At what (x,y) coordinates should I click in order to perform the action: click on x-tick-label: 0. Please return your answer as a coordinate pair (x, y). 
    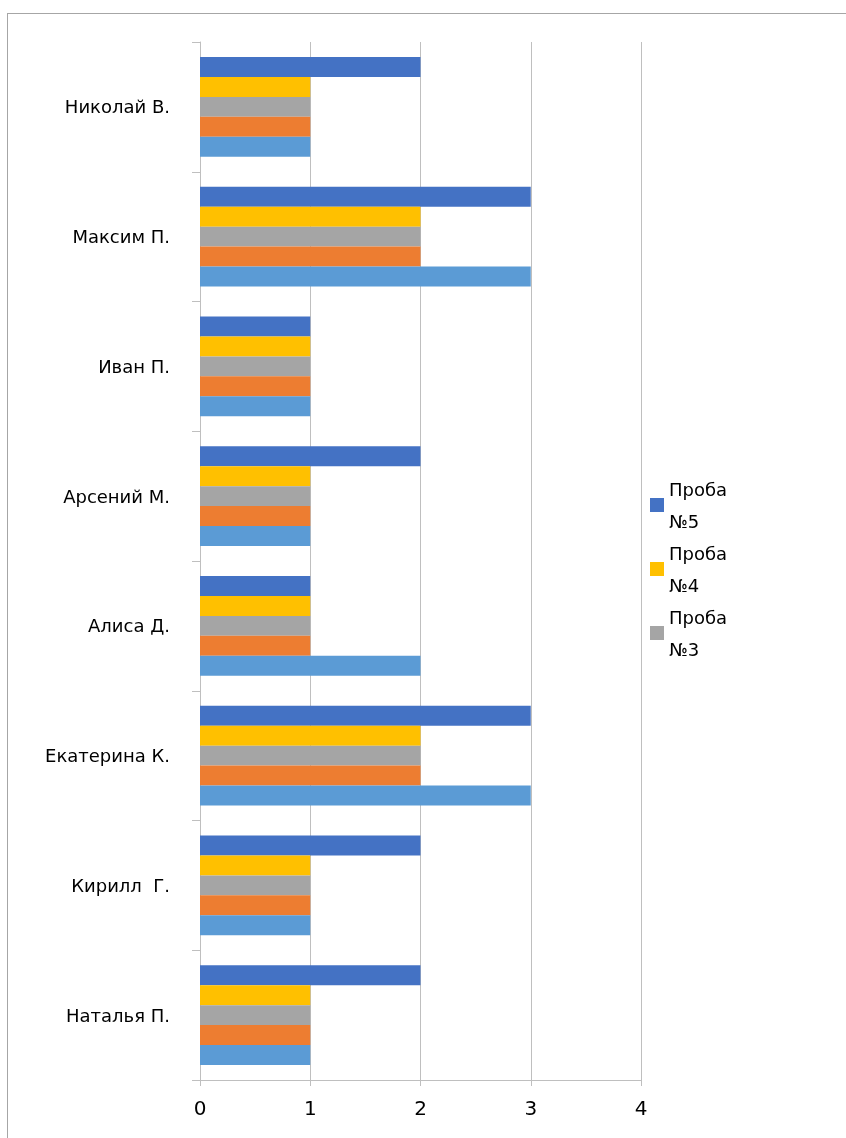
    Looking at the image, I should click on (200, 1108).